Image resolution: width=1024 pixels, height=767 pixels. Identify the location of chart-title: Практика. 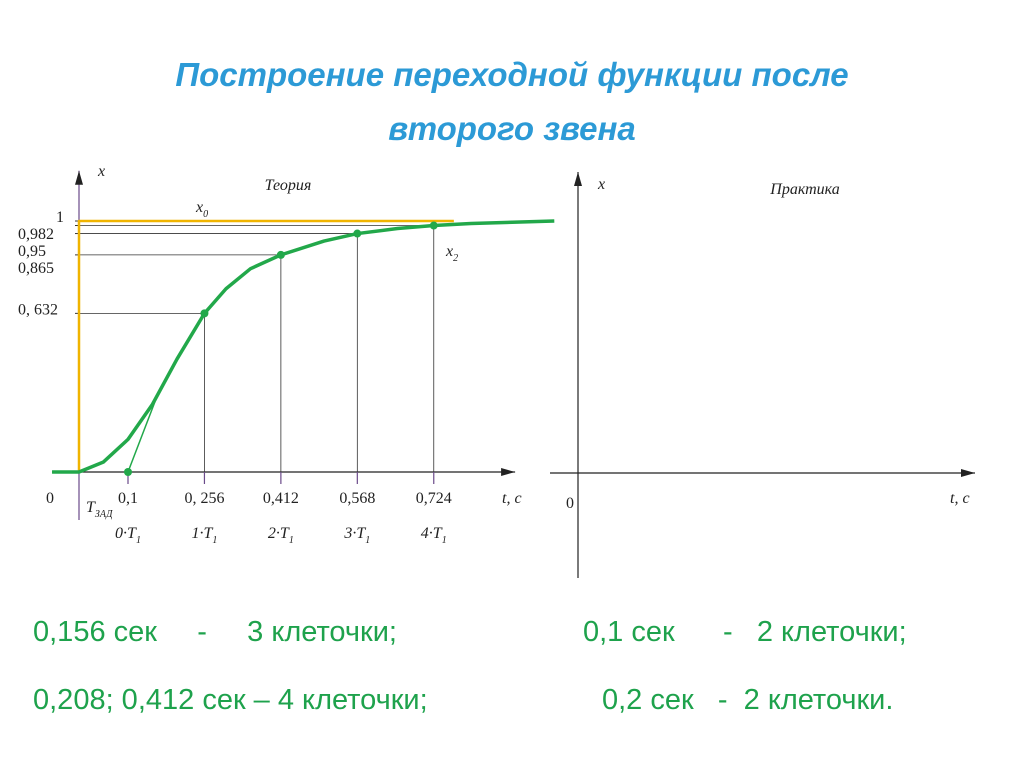
(804, 189).